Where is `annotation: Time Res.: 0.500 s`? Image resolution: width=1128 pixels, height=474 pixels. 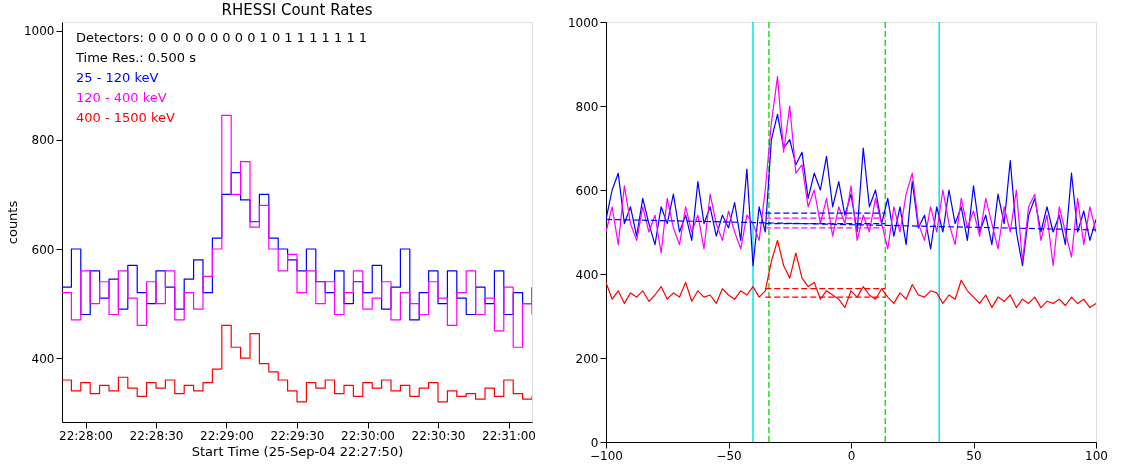 annotation: Time Res.: 0.500 s is located at coordinates (136, 57).